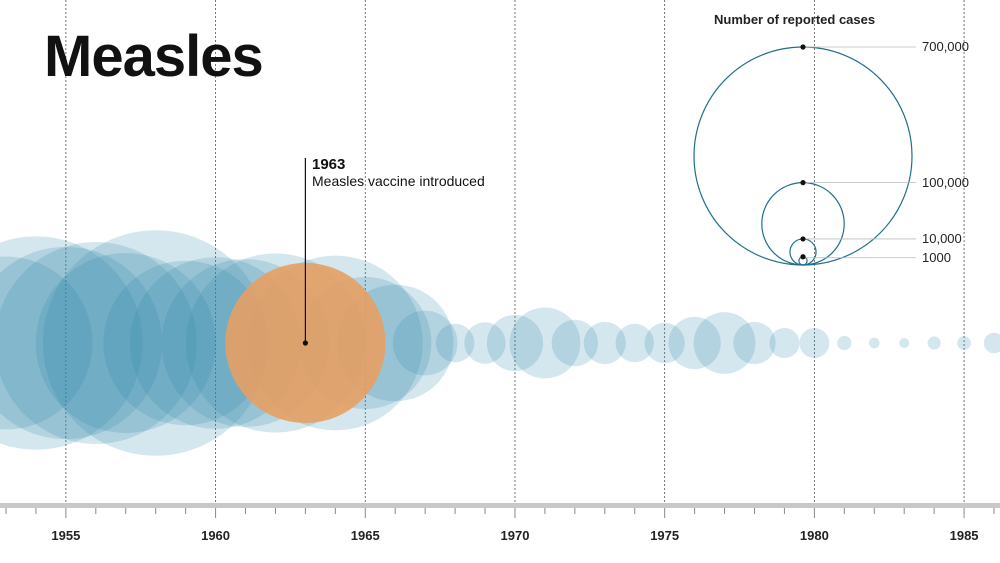 This screenshot has width=1000, height=563. Describe the element at coordinates (874, 343) in the screenshot. I see `bubble-1982` at that location.